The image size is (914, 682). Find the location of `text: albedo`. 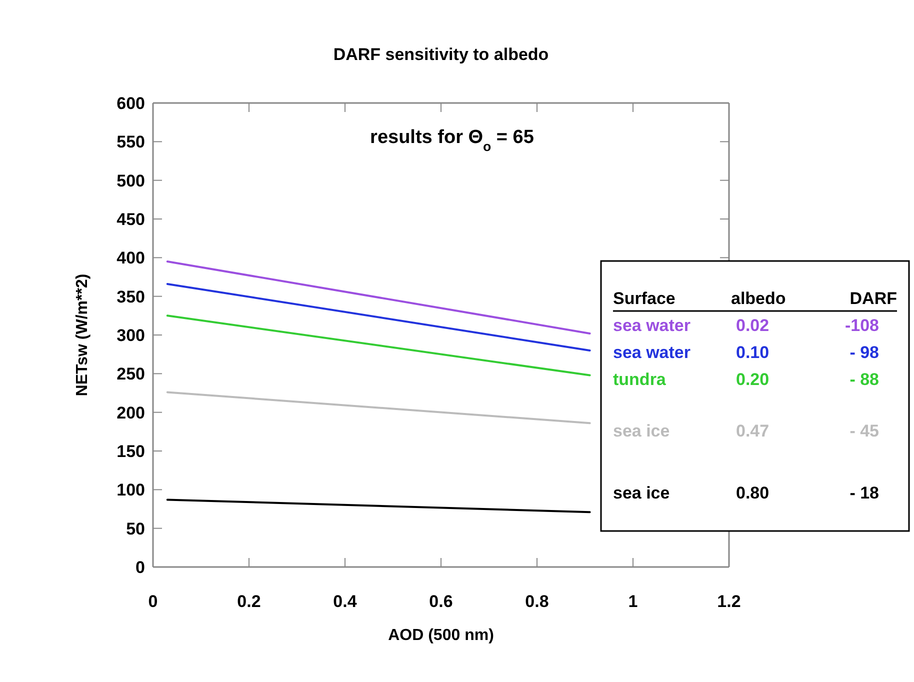

text: albedo is located at coordinates (758, 298).